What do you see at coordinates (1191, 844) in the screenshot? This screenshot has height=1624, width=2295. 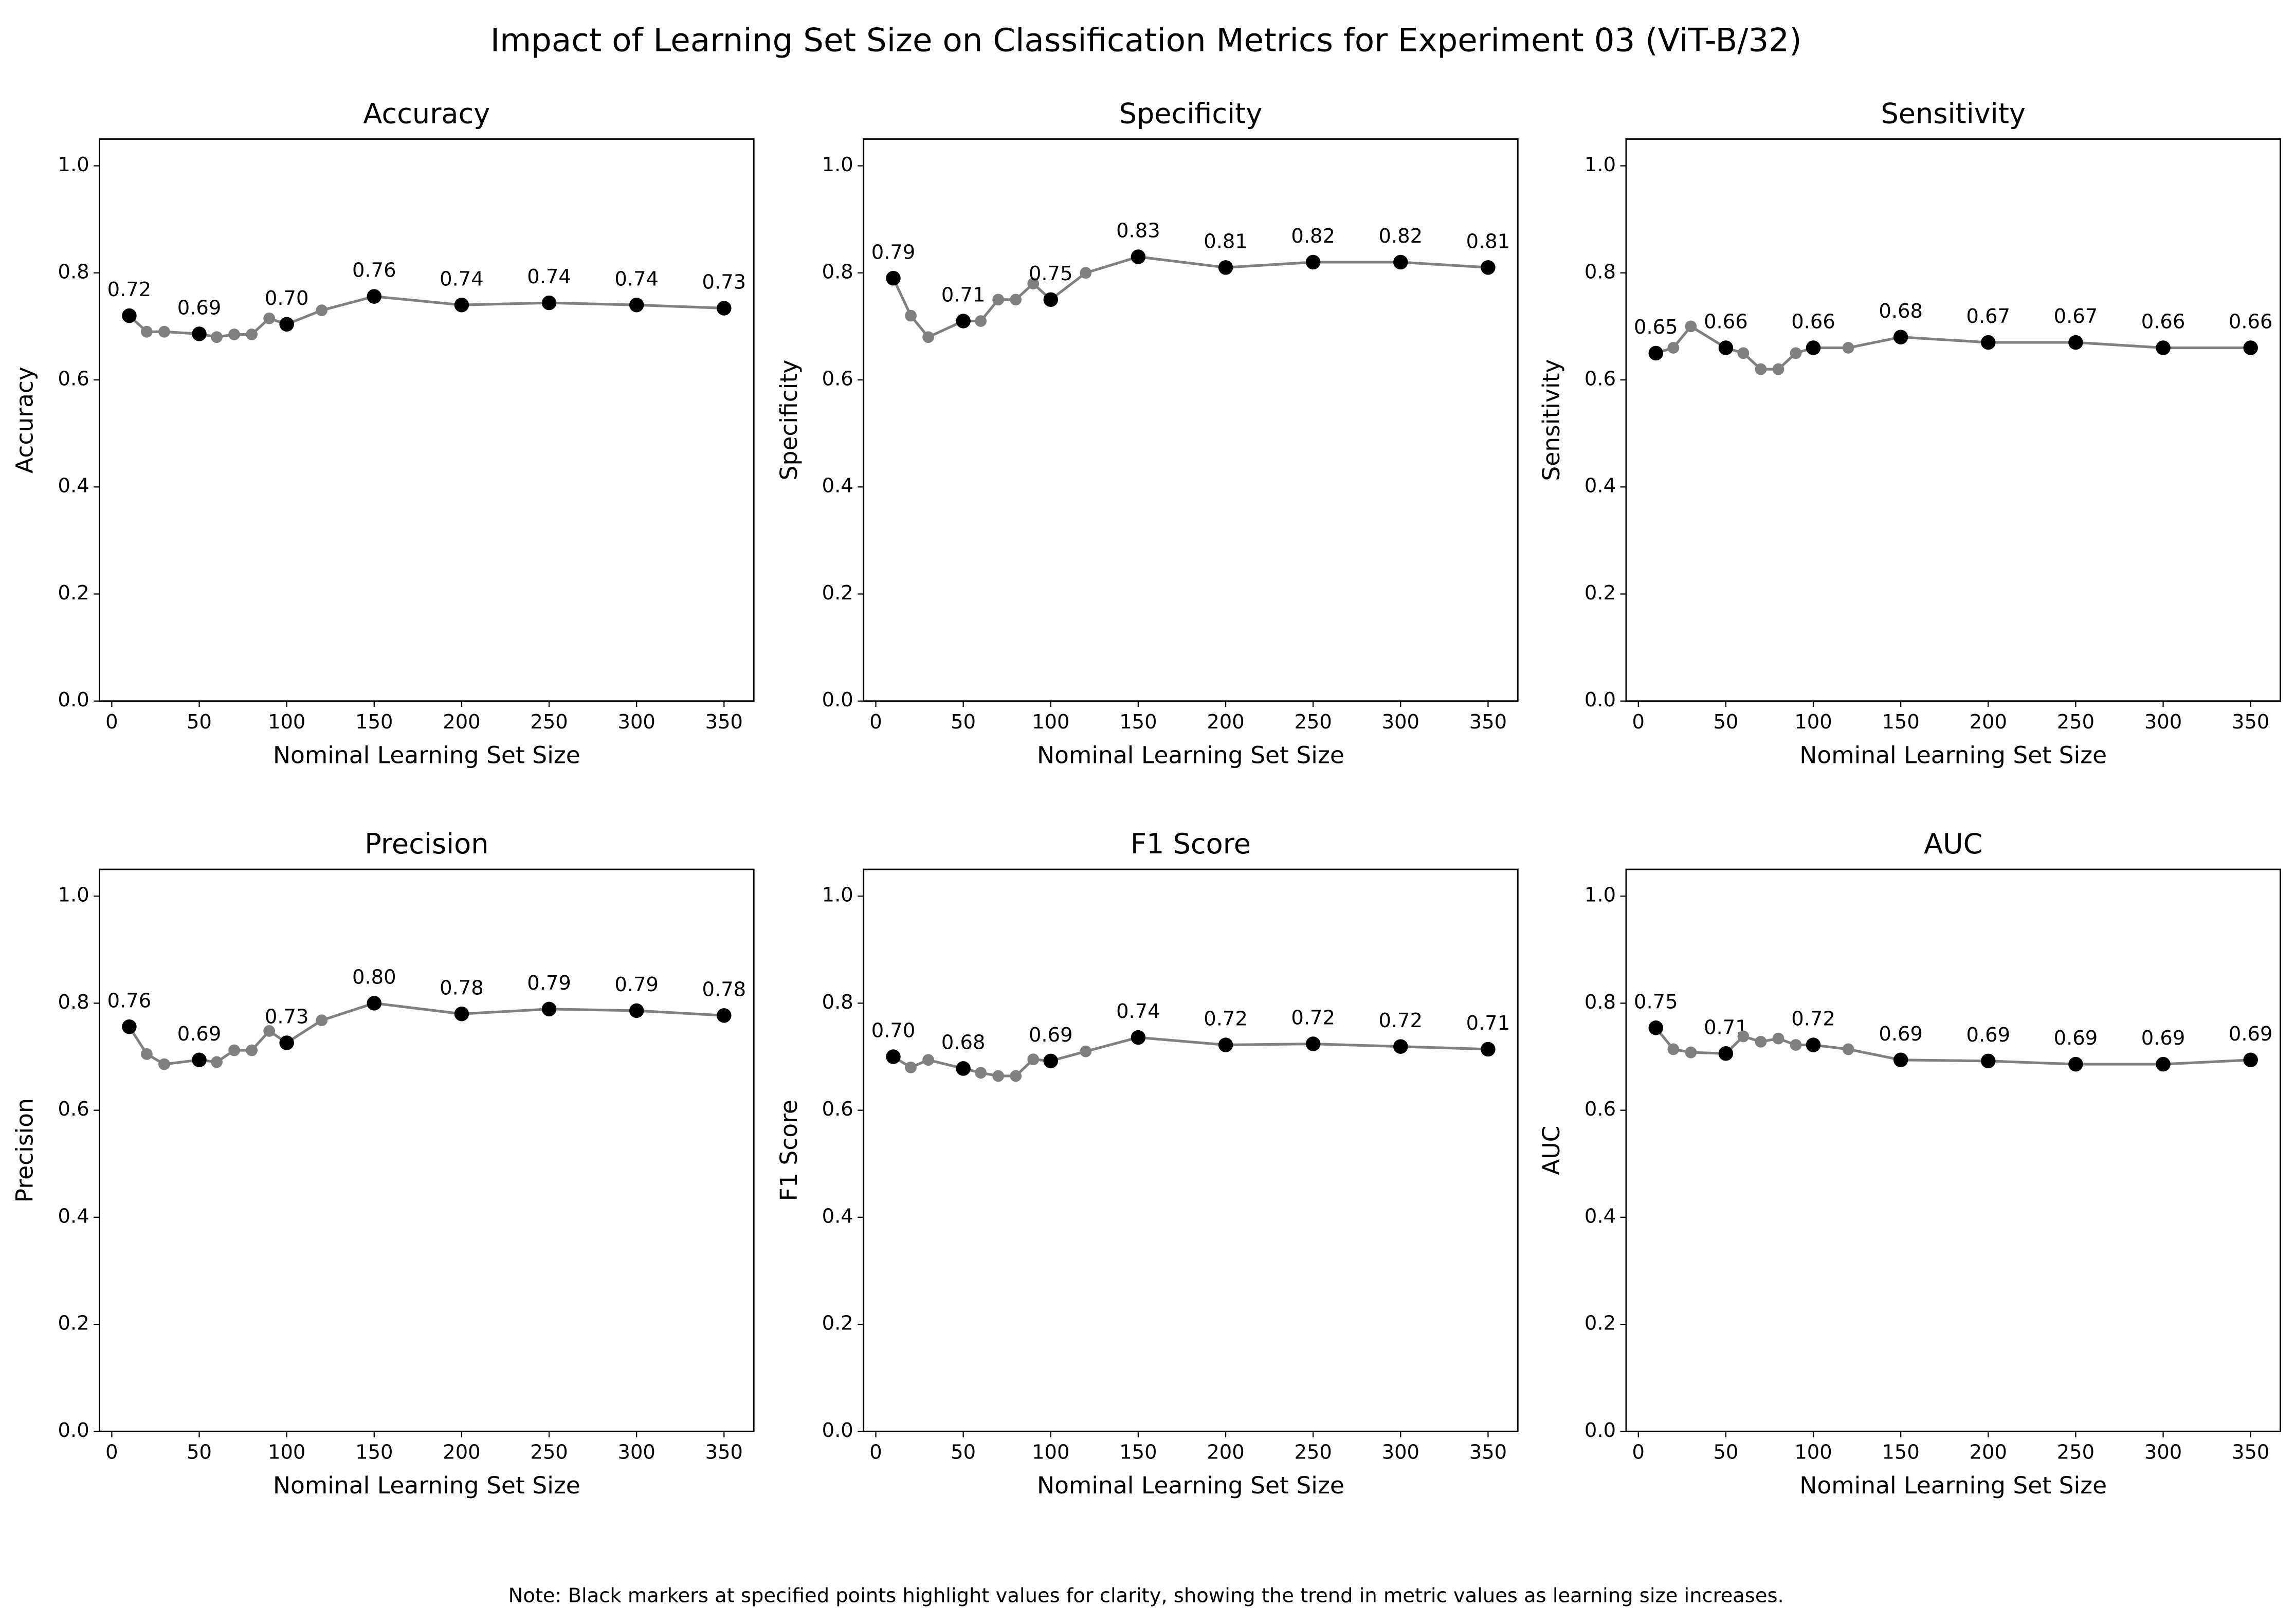 I see `subplot-title: F1 Score` at bounding box center [1191, 844].